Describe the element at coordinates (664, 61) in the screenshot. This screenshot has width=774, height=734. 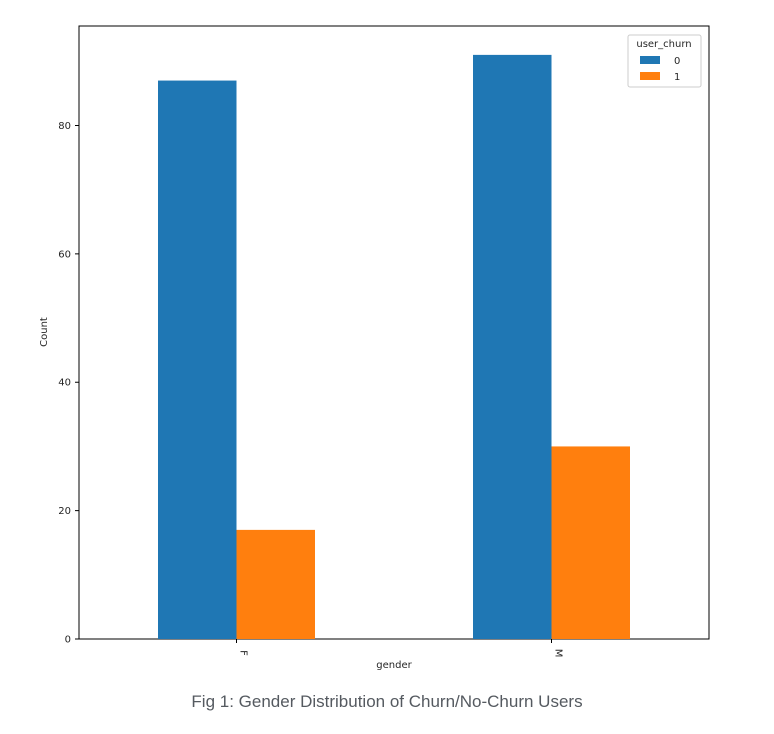
I see `legend: user_churn 0 1` at that location.